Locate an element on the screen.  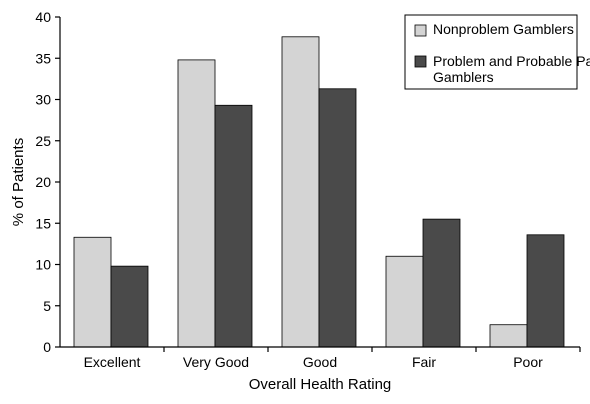
bar-problem-very-good is located at coordinates (233, 226).